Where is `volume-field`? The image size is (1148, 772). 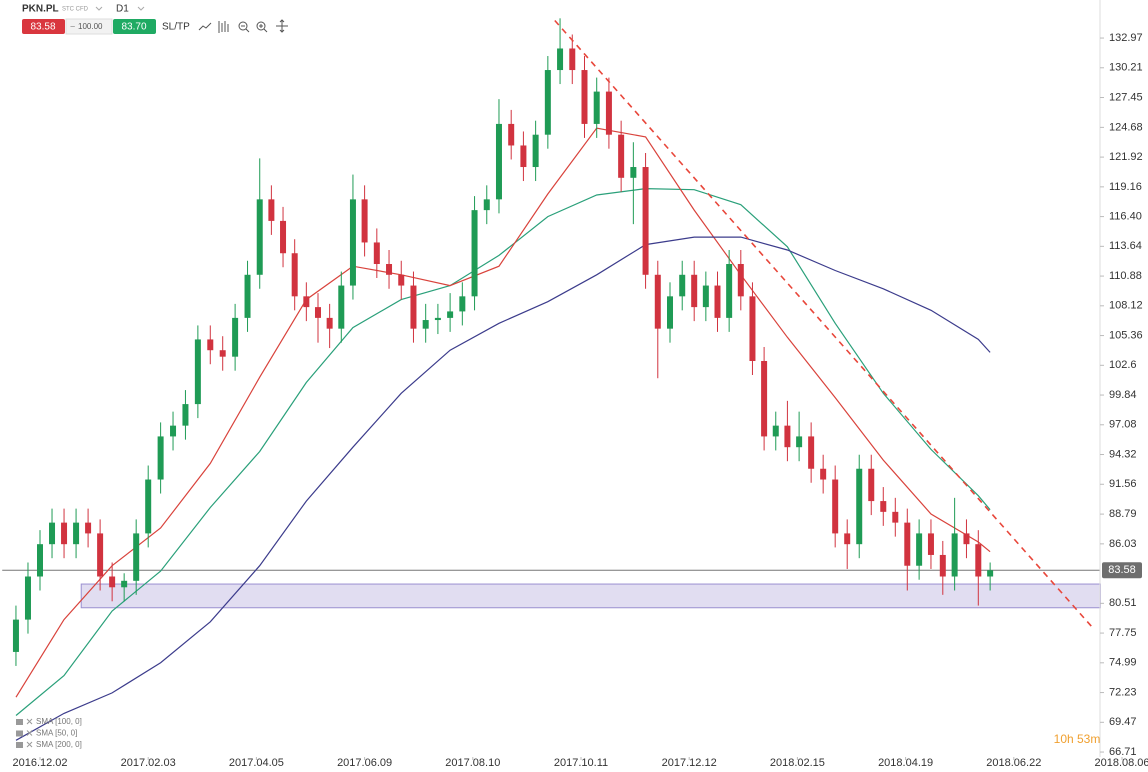
volume-field is located at coordinates (89, 26).